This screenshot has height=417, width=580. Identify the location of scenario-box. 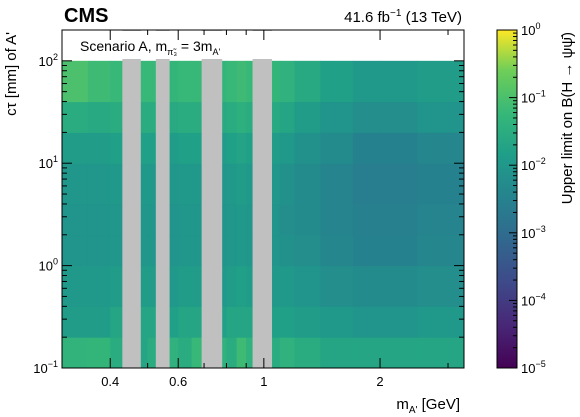
(263, 45).